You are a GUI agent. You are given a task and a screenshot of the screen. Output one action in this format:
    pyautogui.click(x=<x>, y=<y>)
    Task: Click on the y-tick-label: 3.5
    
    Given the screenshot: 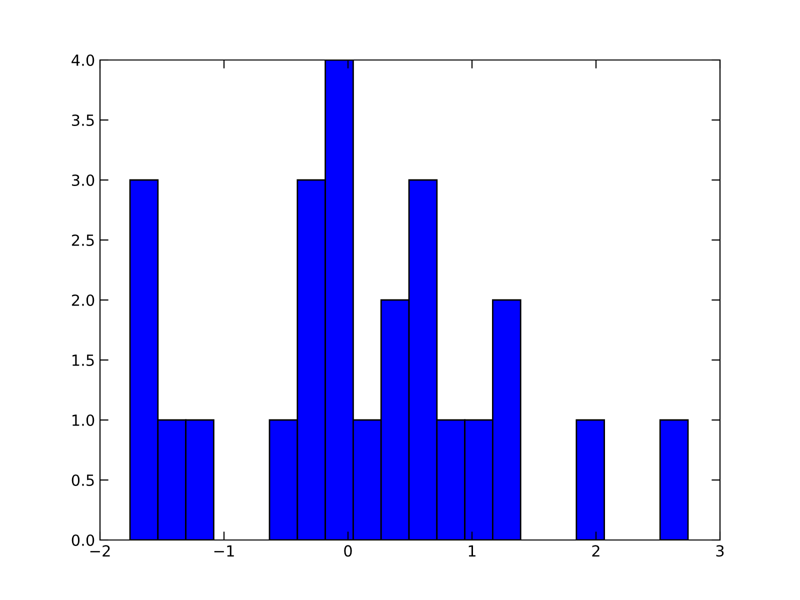 What is the action you would take?
    pyautogui.click(x=83, y=120)
    